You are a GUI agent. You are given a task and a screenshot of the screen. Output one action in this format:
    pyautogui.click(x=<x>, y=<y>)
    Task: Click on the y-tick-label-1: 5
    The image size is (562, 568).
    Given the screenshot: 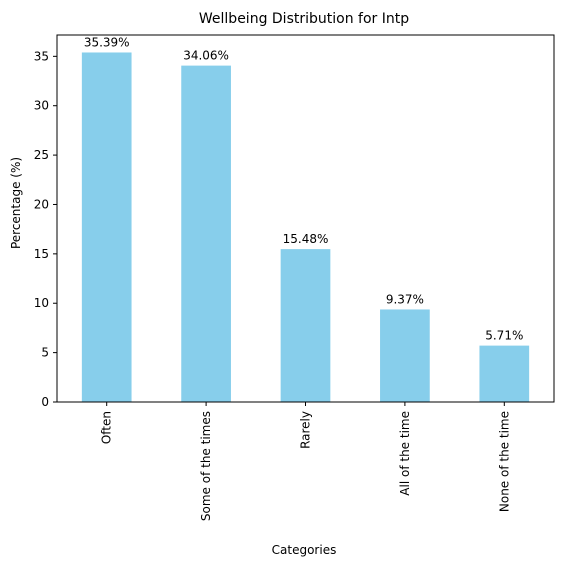 What is the action you would take?
    pyautogui.click(x=45, y=353)
    